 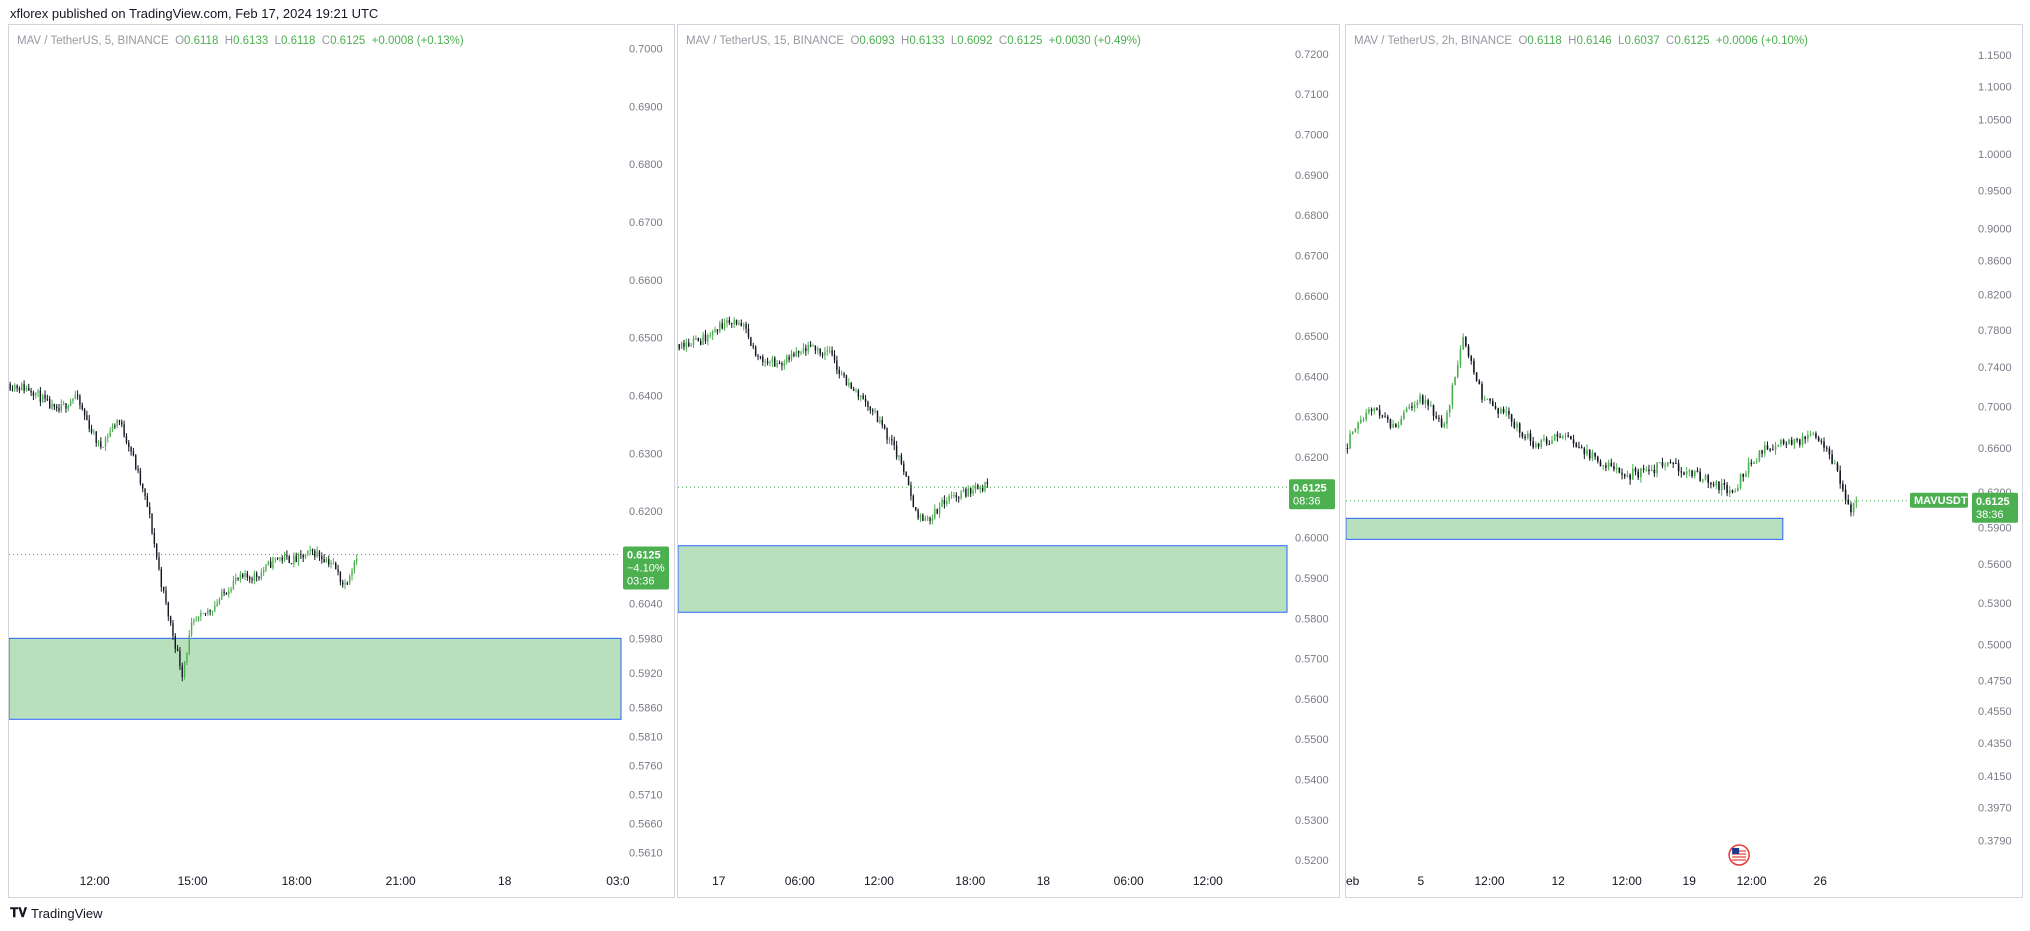 I want to click on y-tick-label: 0.6900, so click(x=1312, y=176).